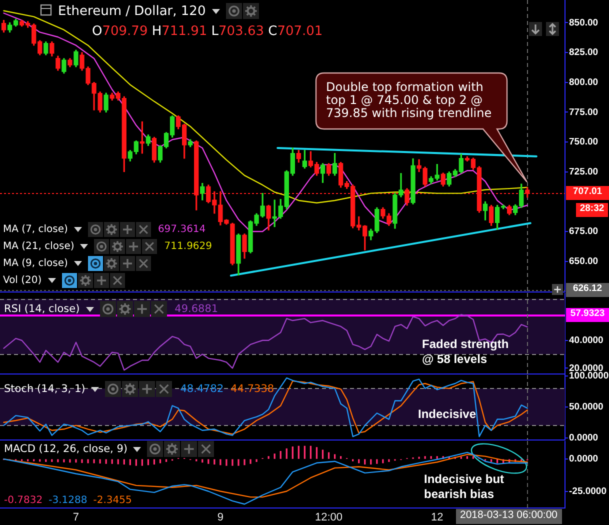  I want to click on annotation: 711.9629, so click(188, 246).